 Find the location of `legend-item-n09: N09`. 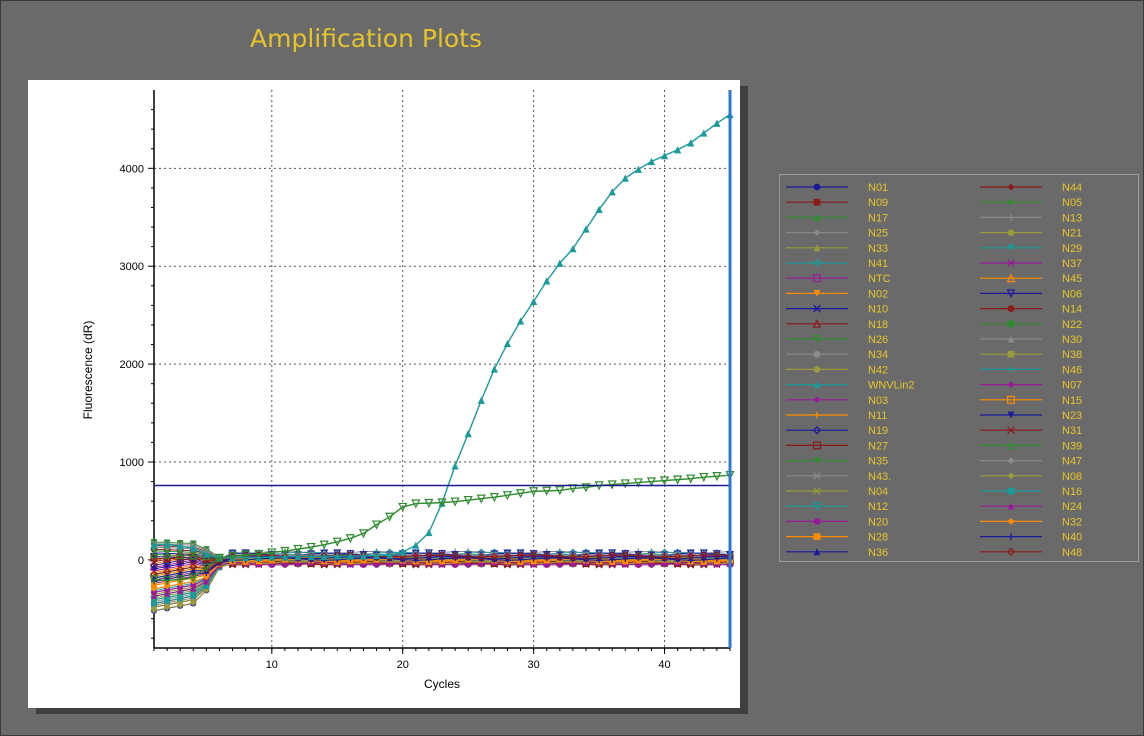

legend-item-n09: N09 is located at coordinates (837, 203).